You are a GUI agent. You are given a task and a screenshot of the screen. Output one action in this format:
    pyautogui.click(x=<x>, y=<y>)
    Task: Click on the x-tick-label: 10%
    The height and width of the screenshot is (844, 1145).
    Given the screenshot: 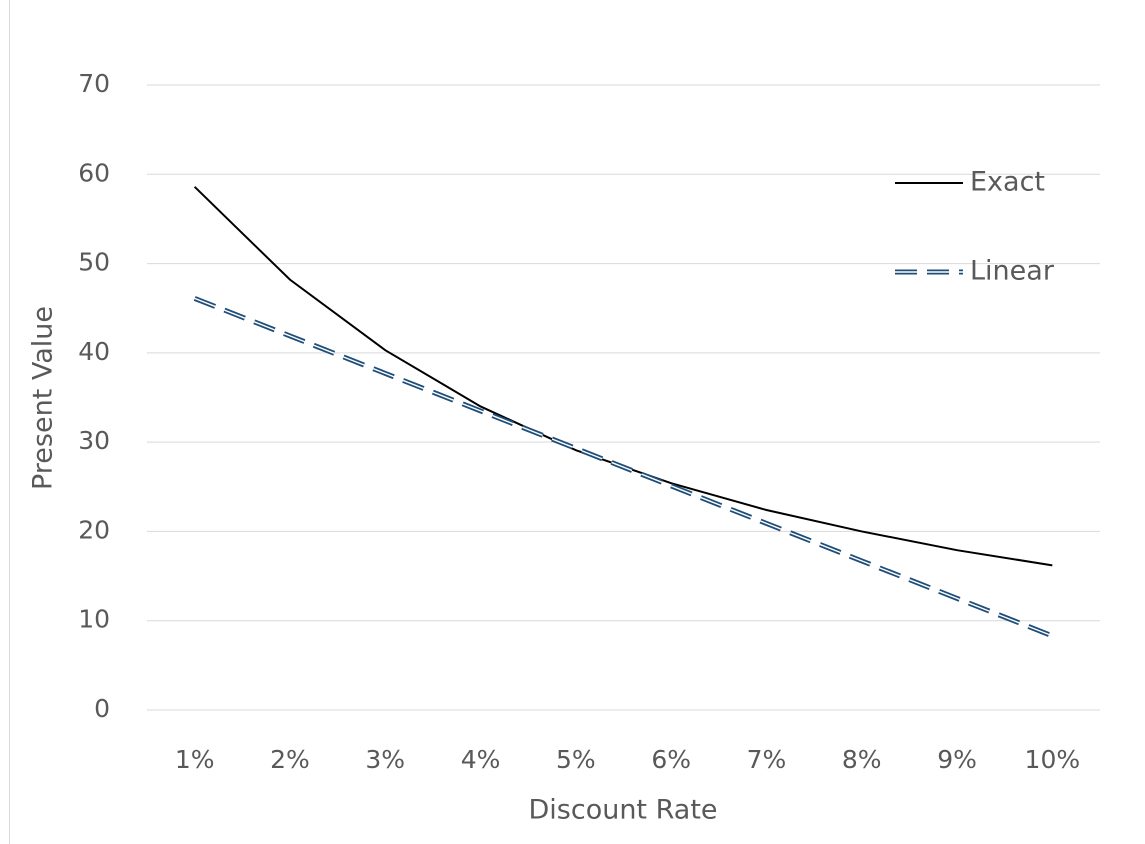 What is the action you would take?
    pyautogui.click(x=1053, y=759)
    